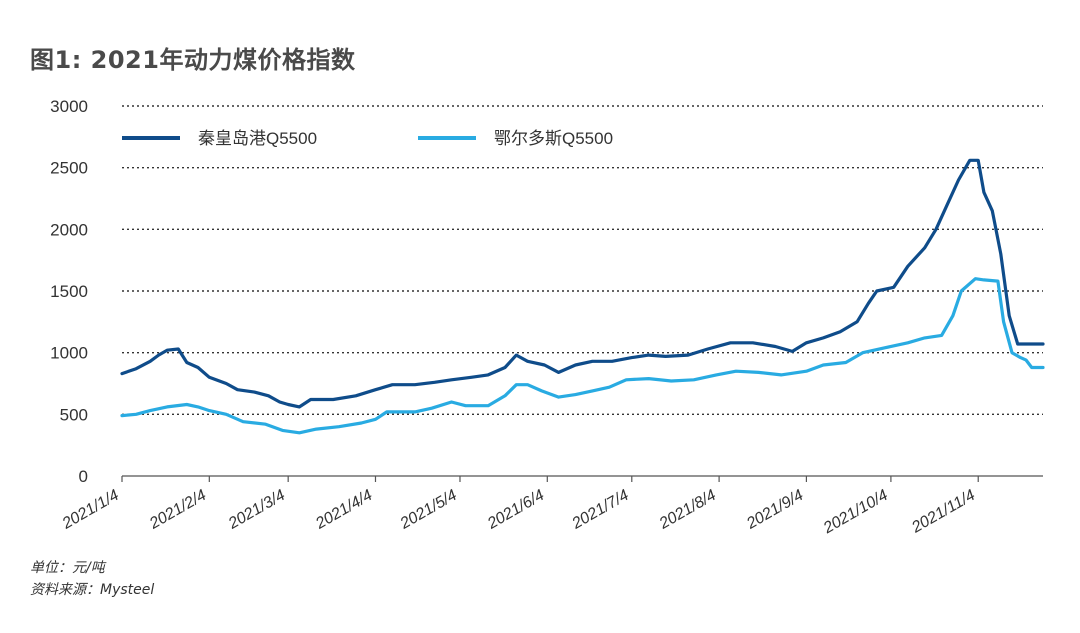 This screenshot has height=633, width=1080. I want to click on y-tick-label: 1500, so click(69, 291).